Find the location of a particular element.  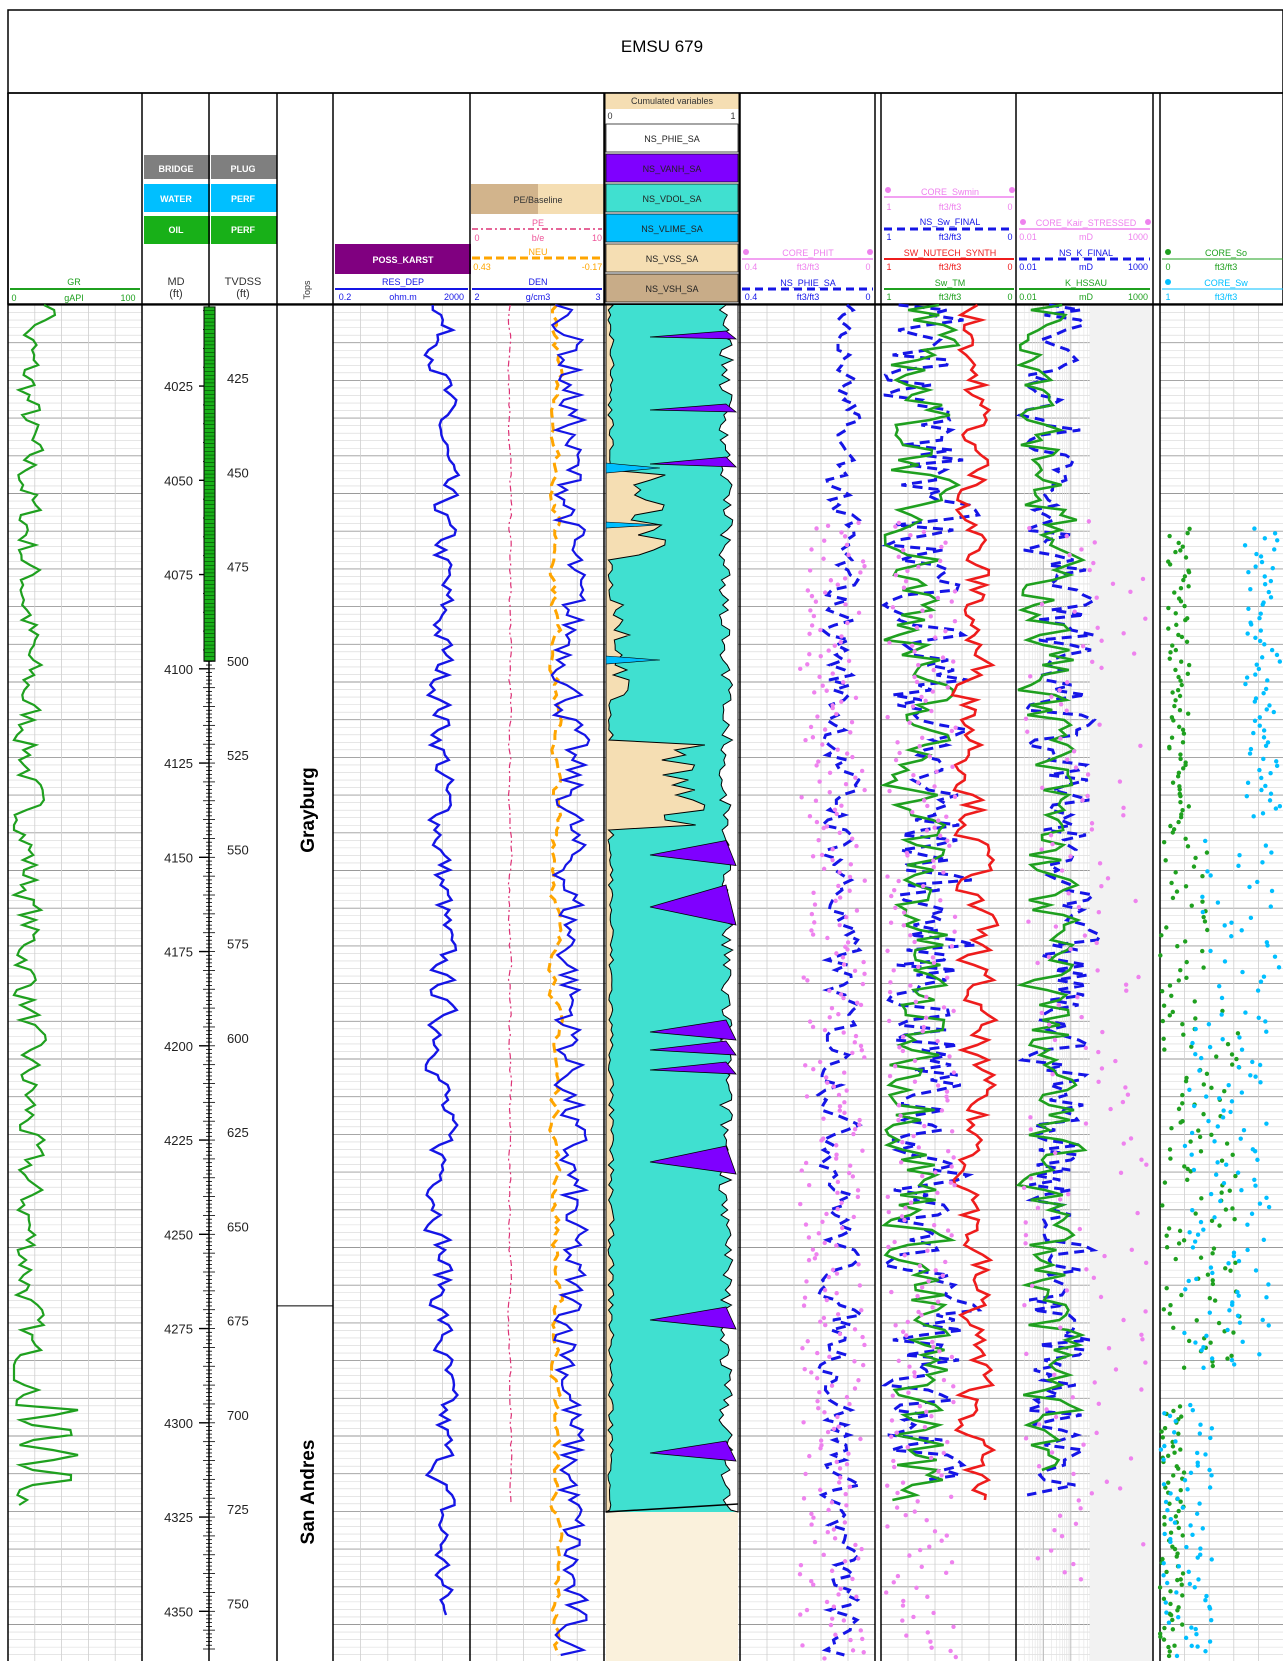

tvdss-tick-label: 600 is located at coordinates (238, 1038).